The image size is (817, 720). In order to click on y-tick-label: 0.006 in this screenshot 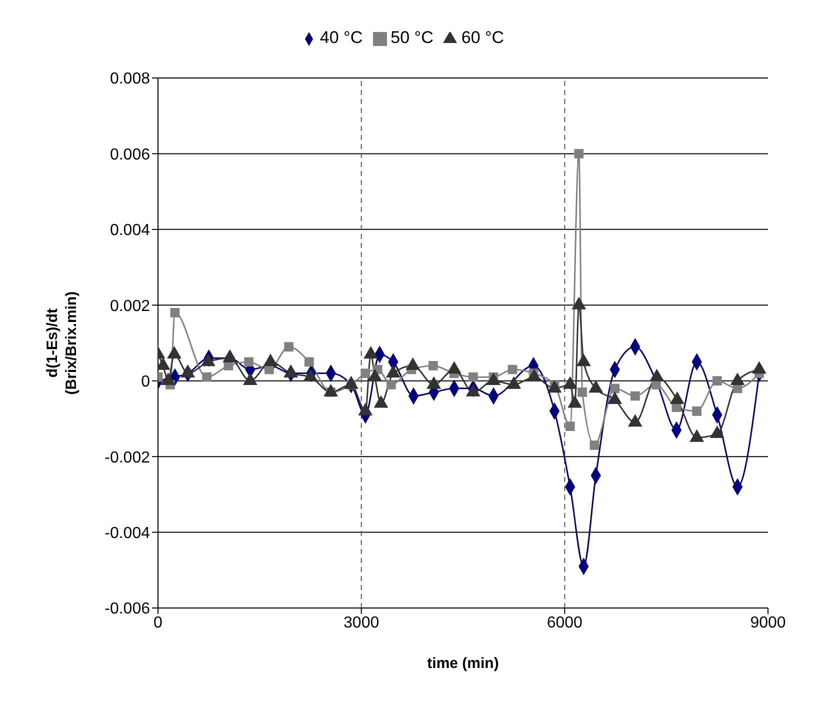, I will do `click(130, 155)`.